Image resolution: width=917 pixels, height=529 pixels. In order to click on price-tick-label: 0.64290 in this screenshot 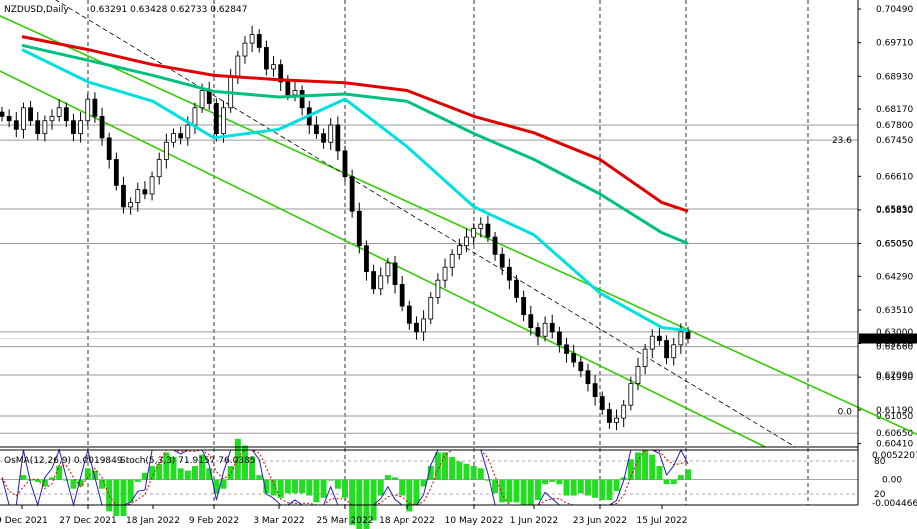, I will do `click(894, 277)`.